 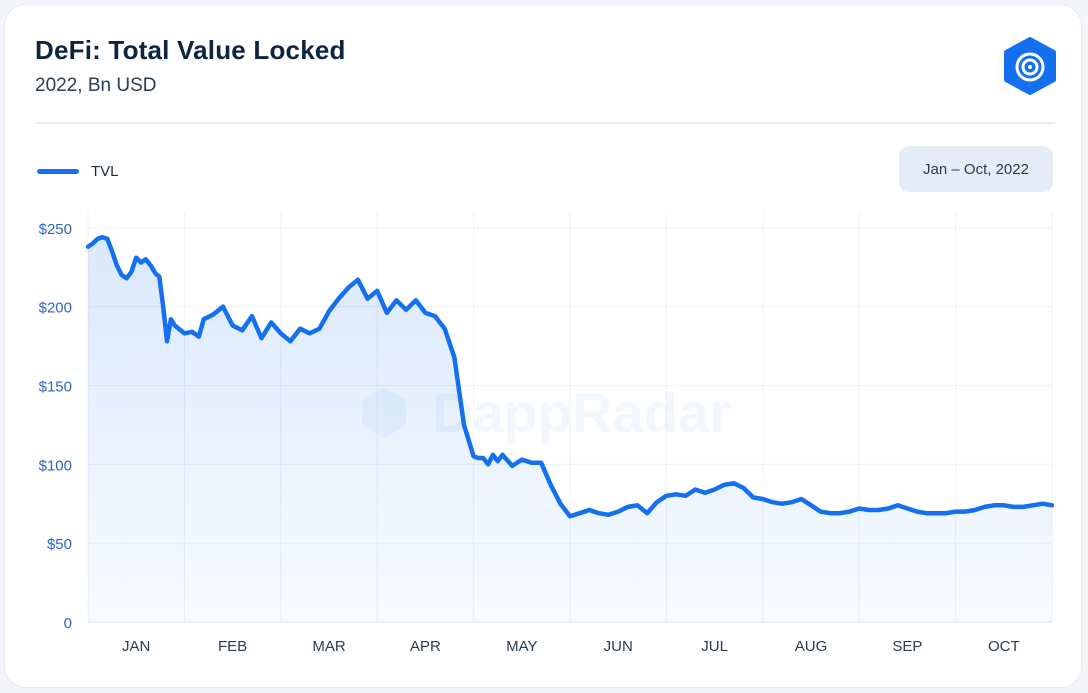 I want to click on x-tick-label: JUL, so click(x=714, y=646).